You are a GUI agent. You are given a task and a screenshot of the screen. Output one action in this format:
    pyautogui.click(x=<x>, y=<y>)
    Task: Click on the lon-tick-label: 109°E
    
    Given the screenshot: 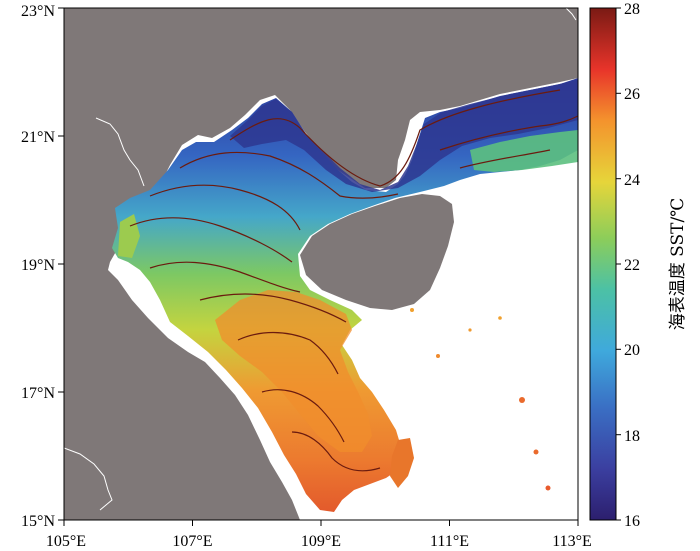 What is the action you would take?
    pyautogui.click(x=321, y=541)
    